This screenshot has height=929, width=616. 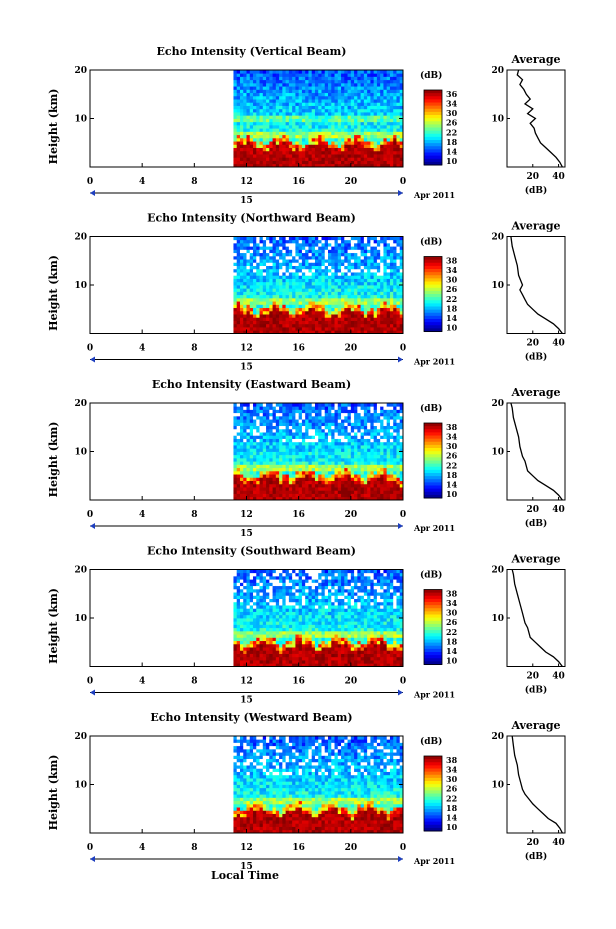 I want to click on heatmap-cells, so click(x=318, y=285).